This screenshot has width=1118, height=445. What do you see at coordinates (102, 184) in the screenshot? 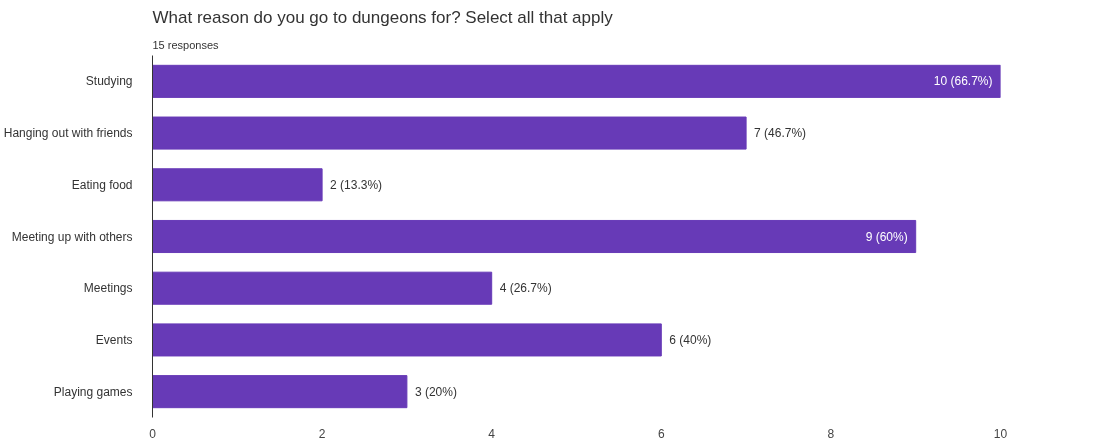
I see `y-tick-label: Eating food` at bounding box center [102, 184].